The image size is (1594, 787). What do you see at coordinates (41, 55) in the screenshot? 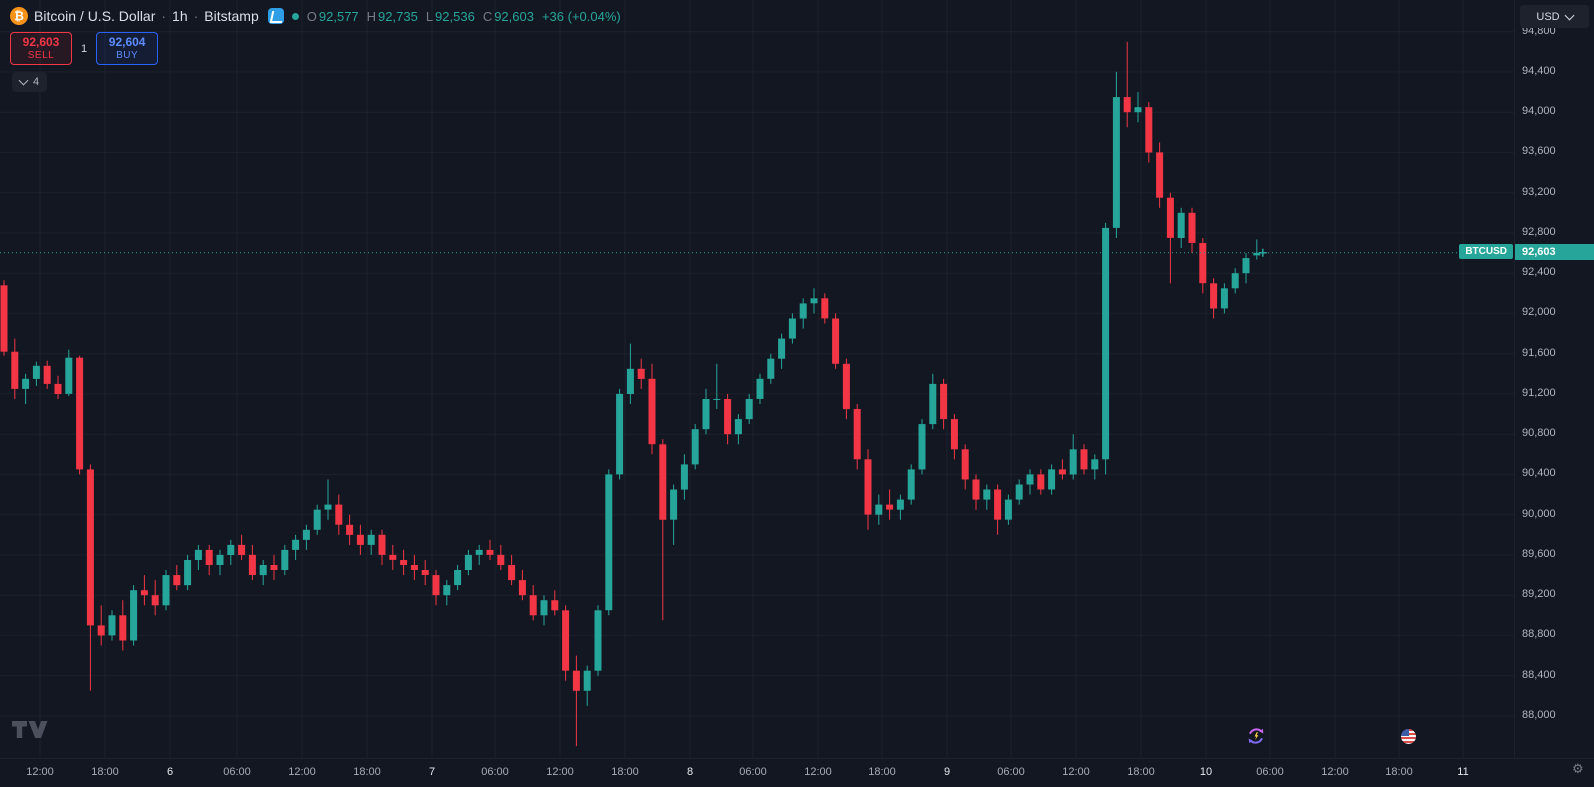
I see `sell-label: SELL` at bounding box center [41, 55].